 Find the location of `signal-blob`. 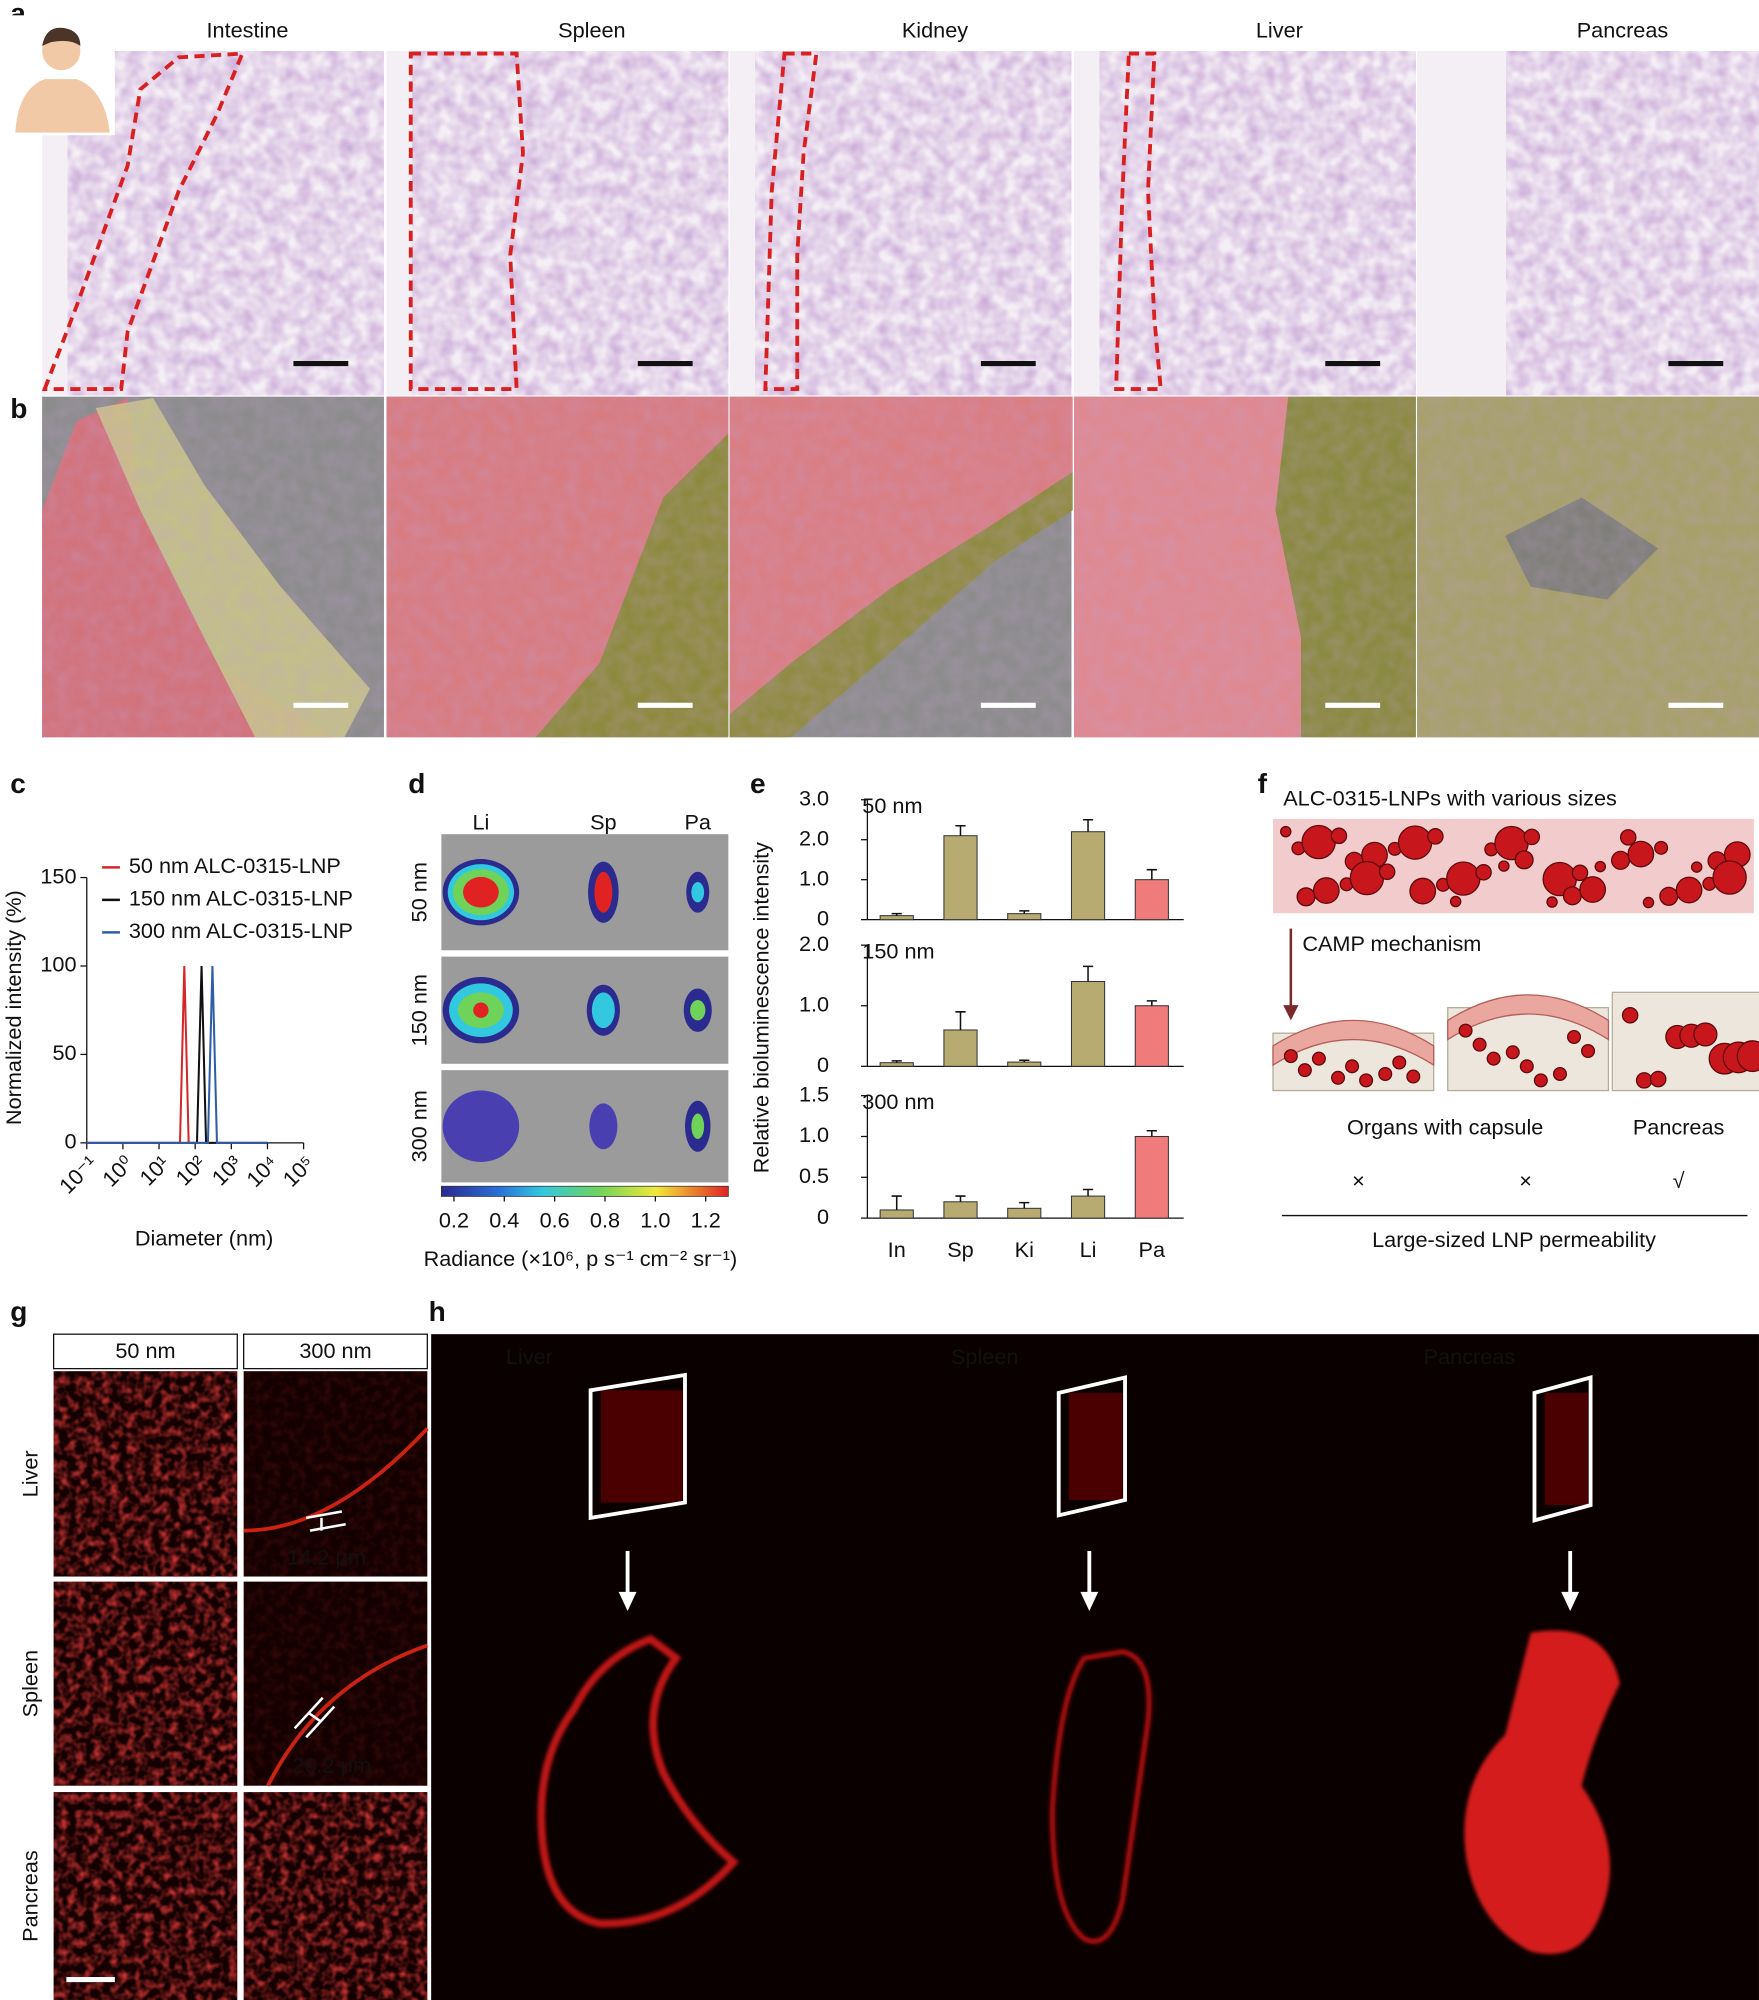

signal-blob is located at coordinates (698, 1010).